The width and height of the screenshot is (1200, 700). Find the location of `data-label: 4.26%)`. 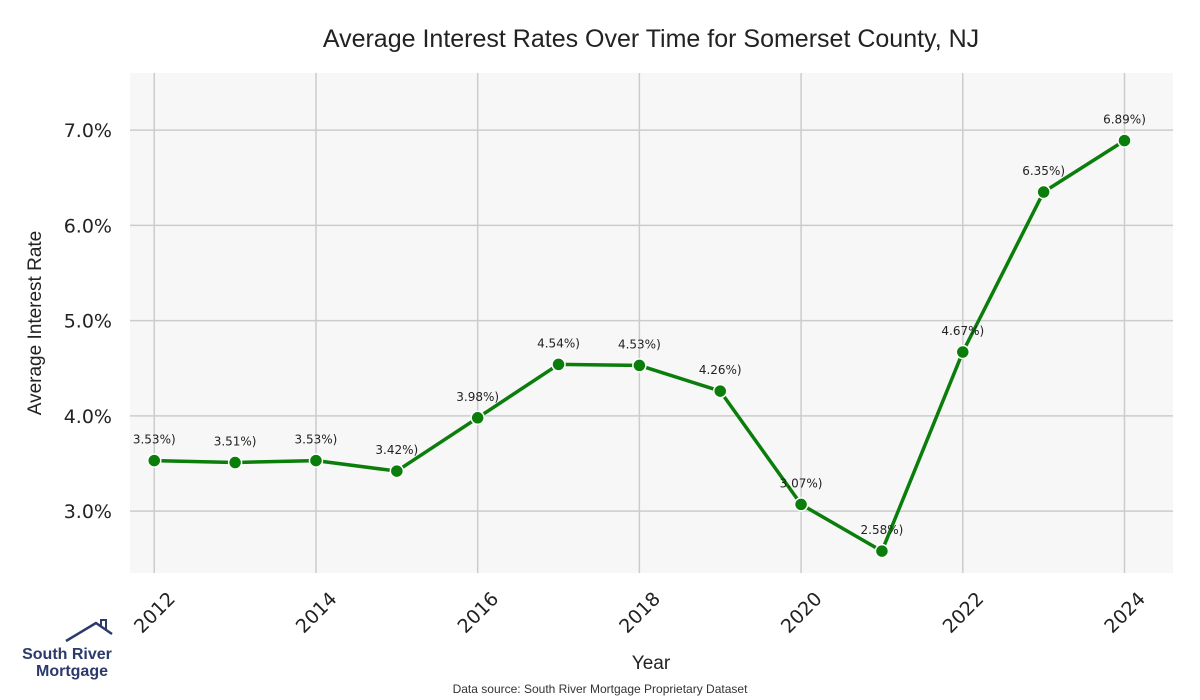

data-label: 4.26%) is located at coordinates (720, 370).